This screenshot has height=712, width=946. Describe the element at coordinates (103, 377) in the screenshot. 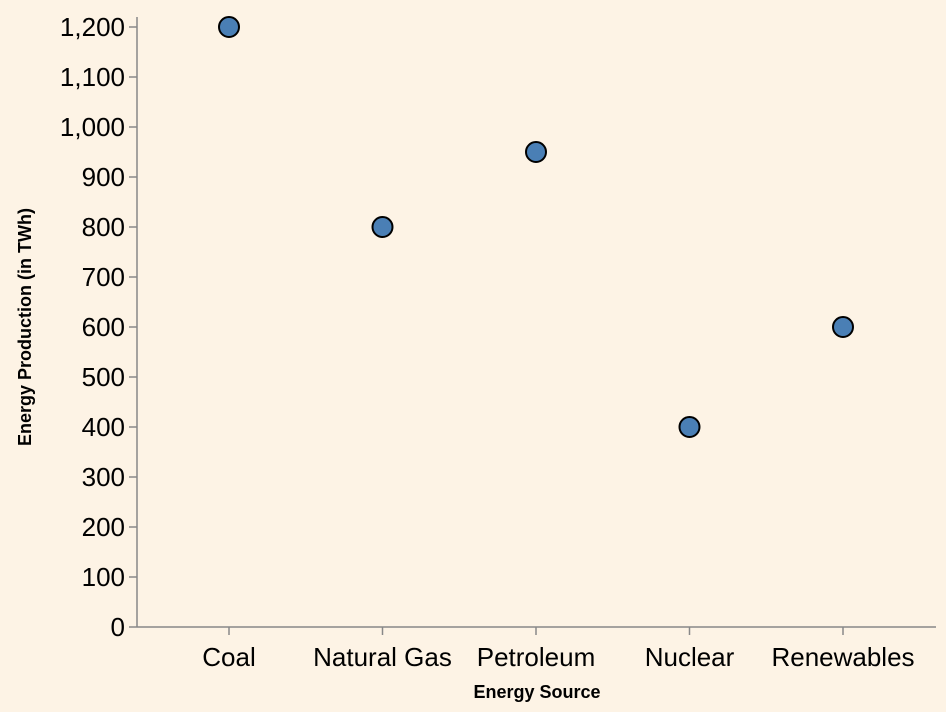

I see `y-tick-label: 500` at that location.